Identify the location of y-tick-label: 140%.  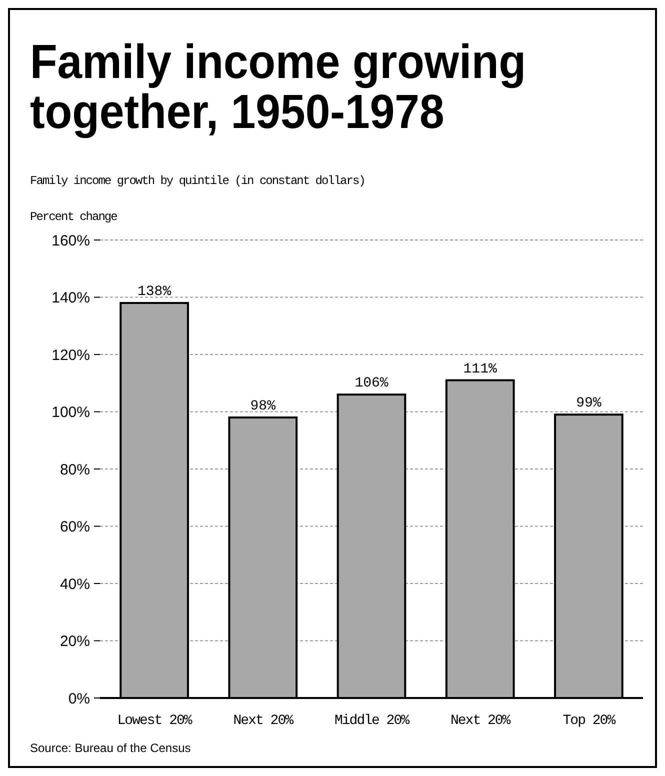
(71, 298).